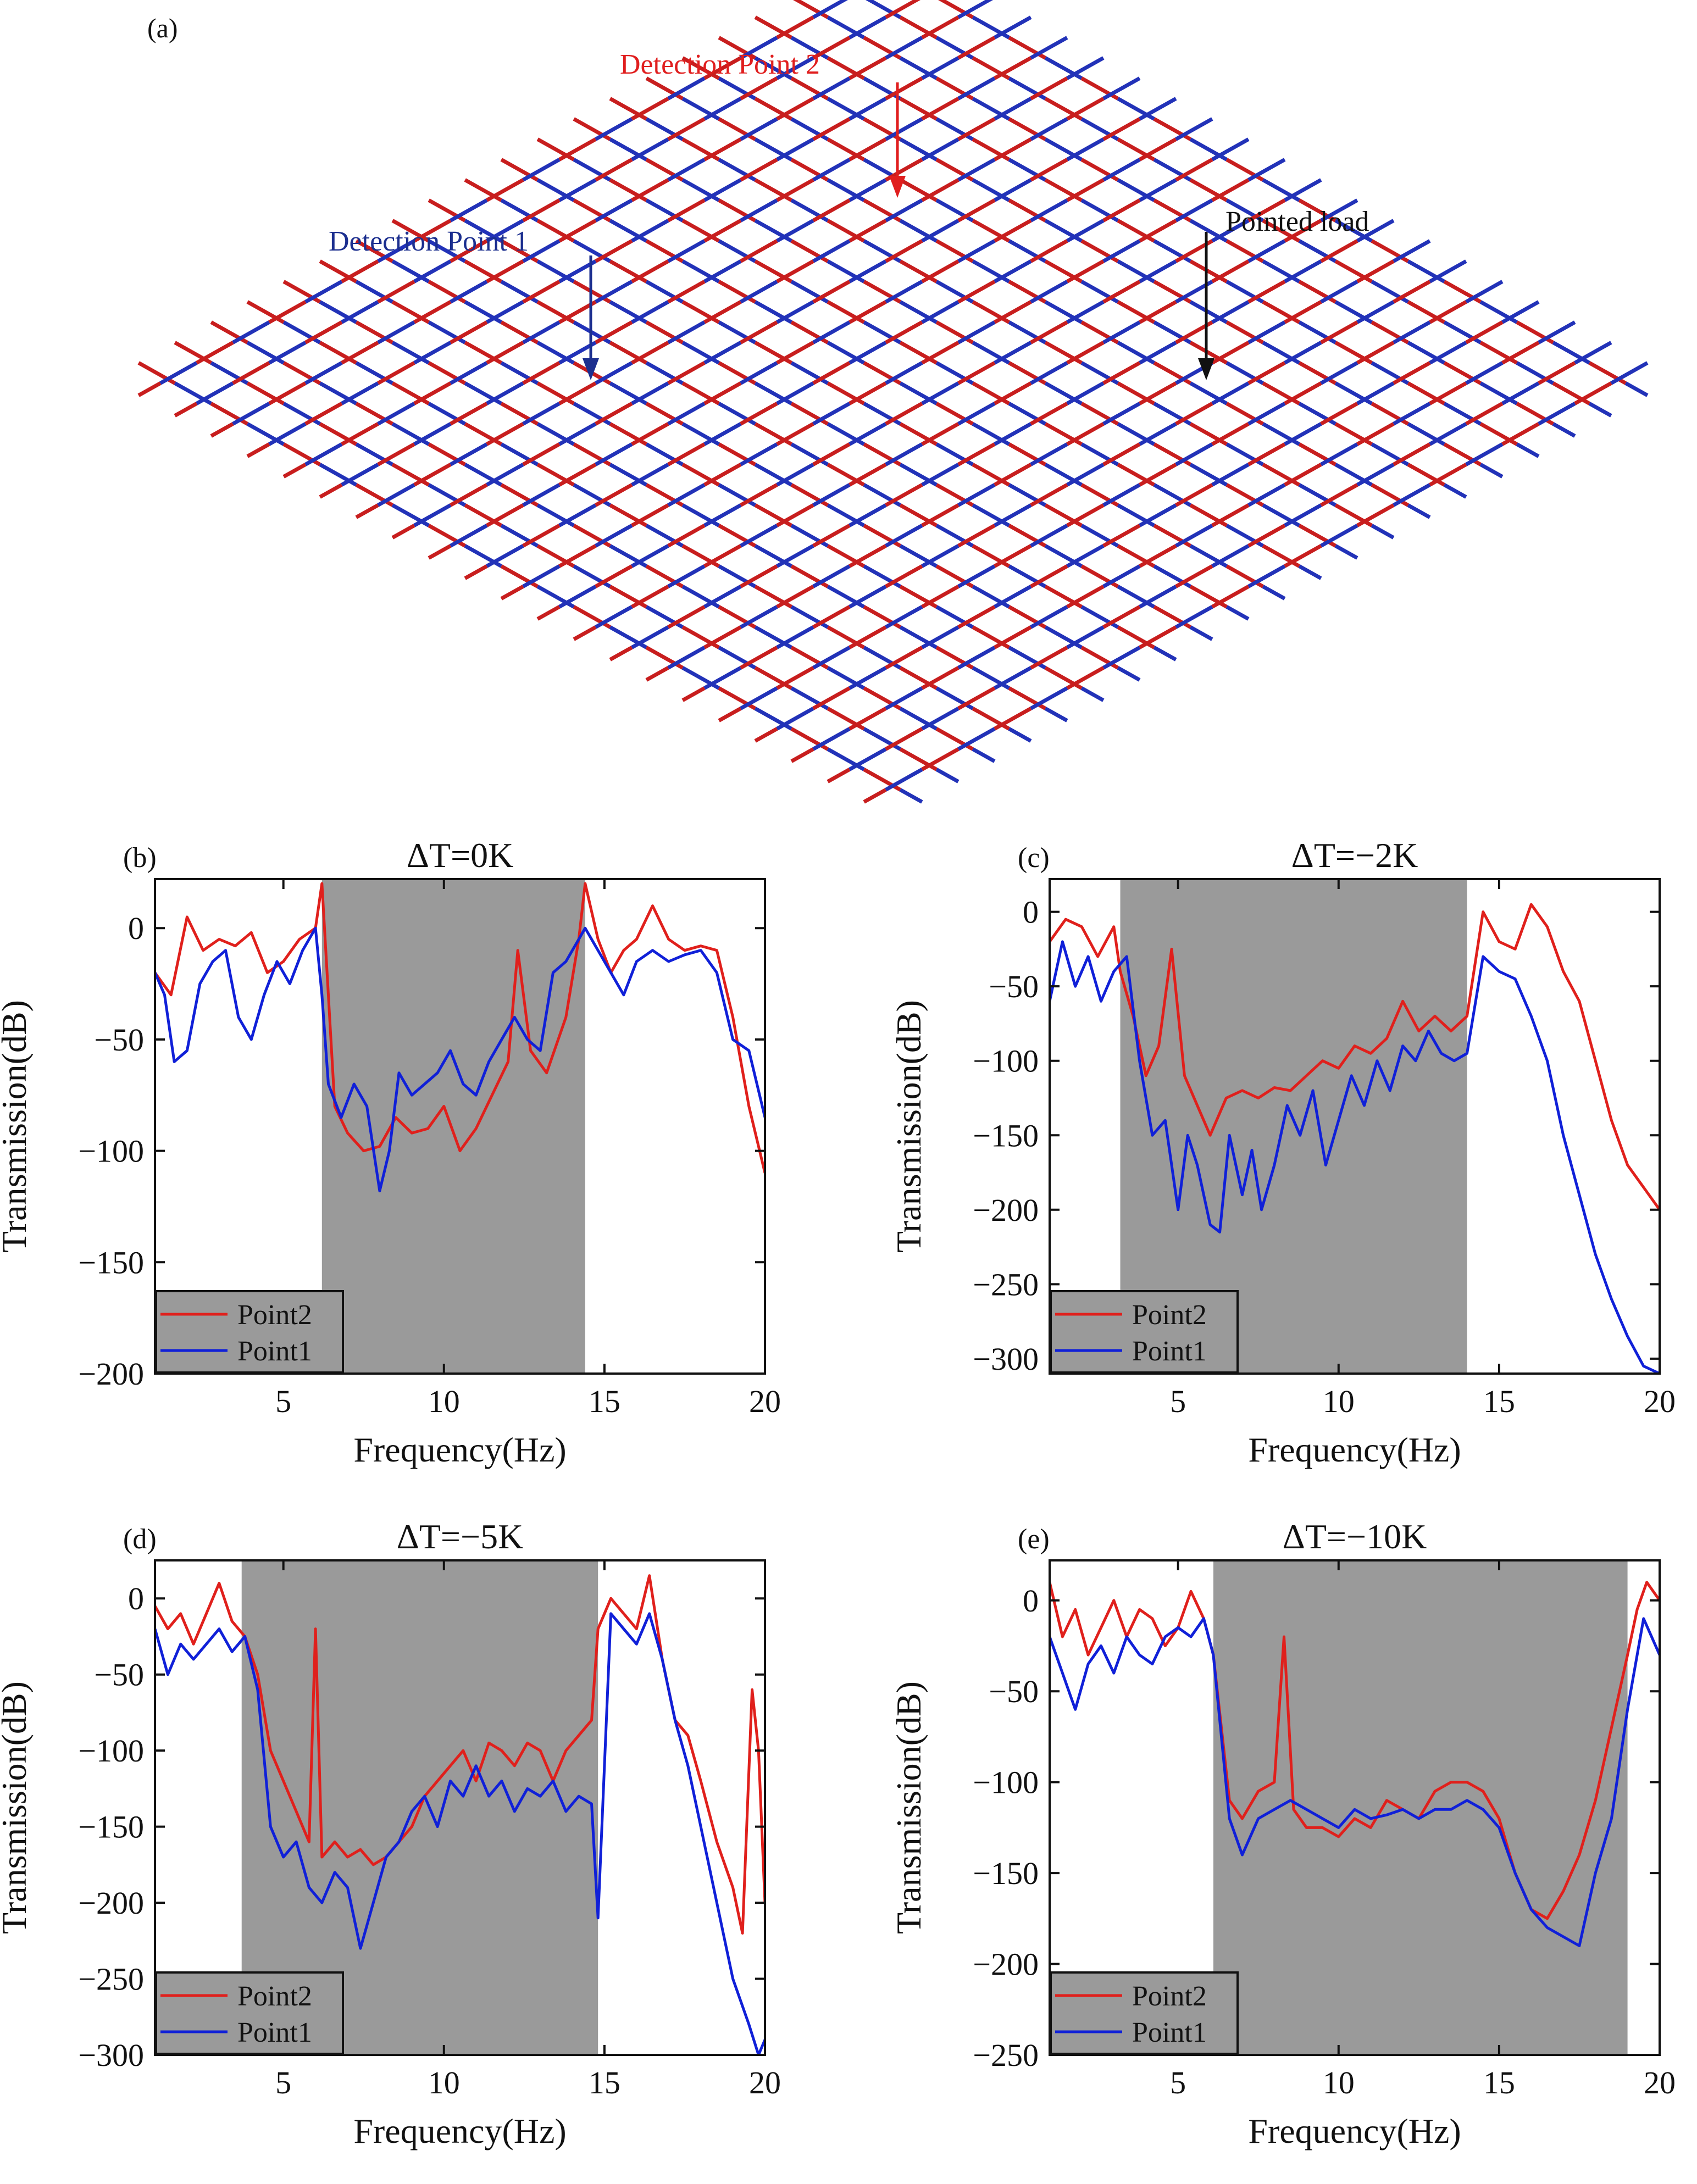 The width and height of the screenshot is (1697, 2184). Describe the element at coordinates (162, 28) in the screenshot. I see `panel-a-label: (a)` at that location.